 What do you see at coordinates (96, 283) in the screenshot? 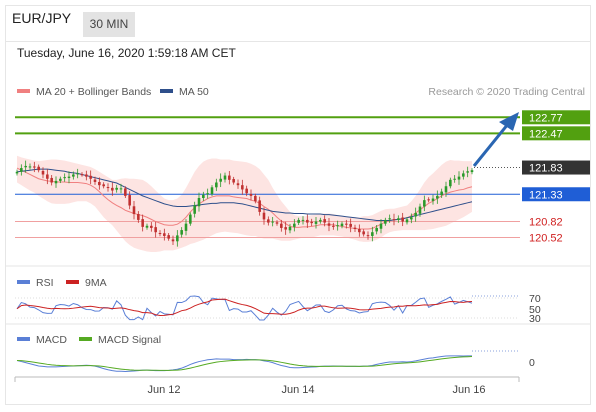
I see `legend-rsi-ma-label: 9MA` at bounding box center [96, 283].